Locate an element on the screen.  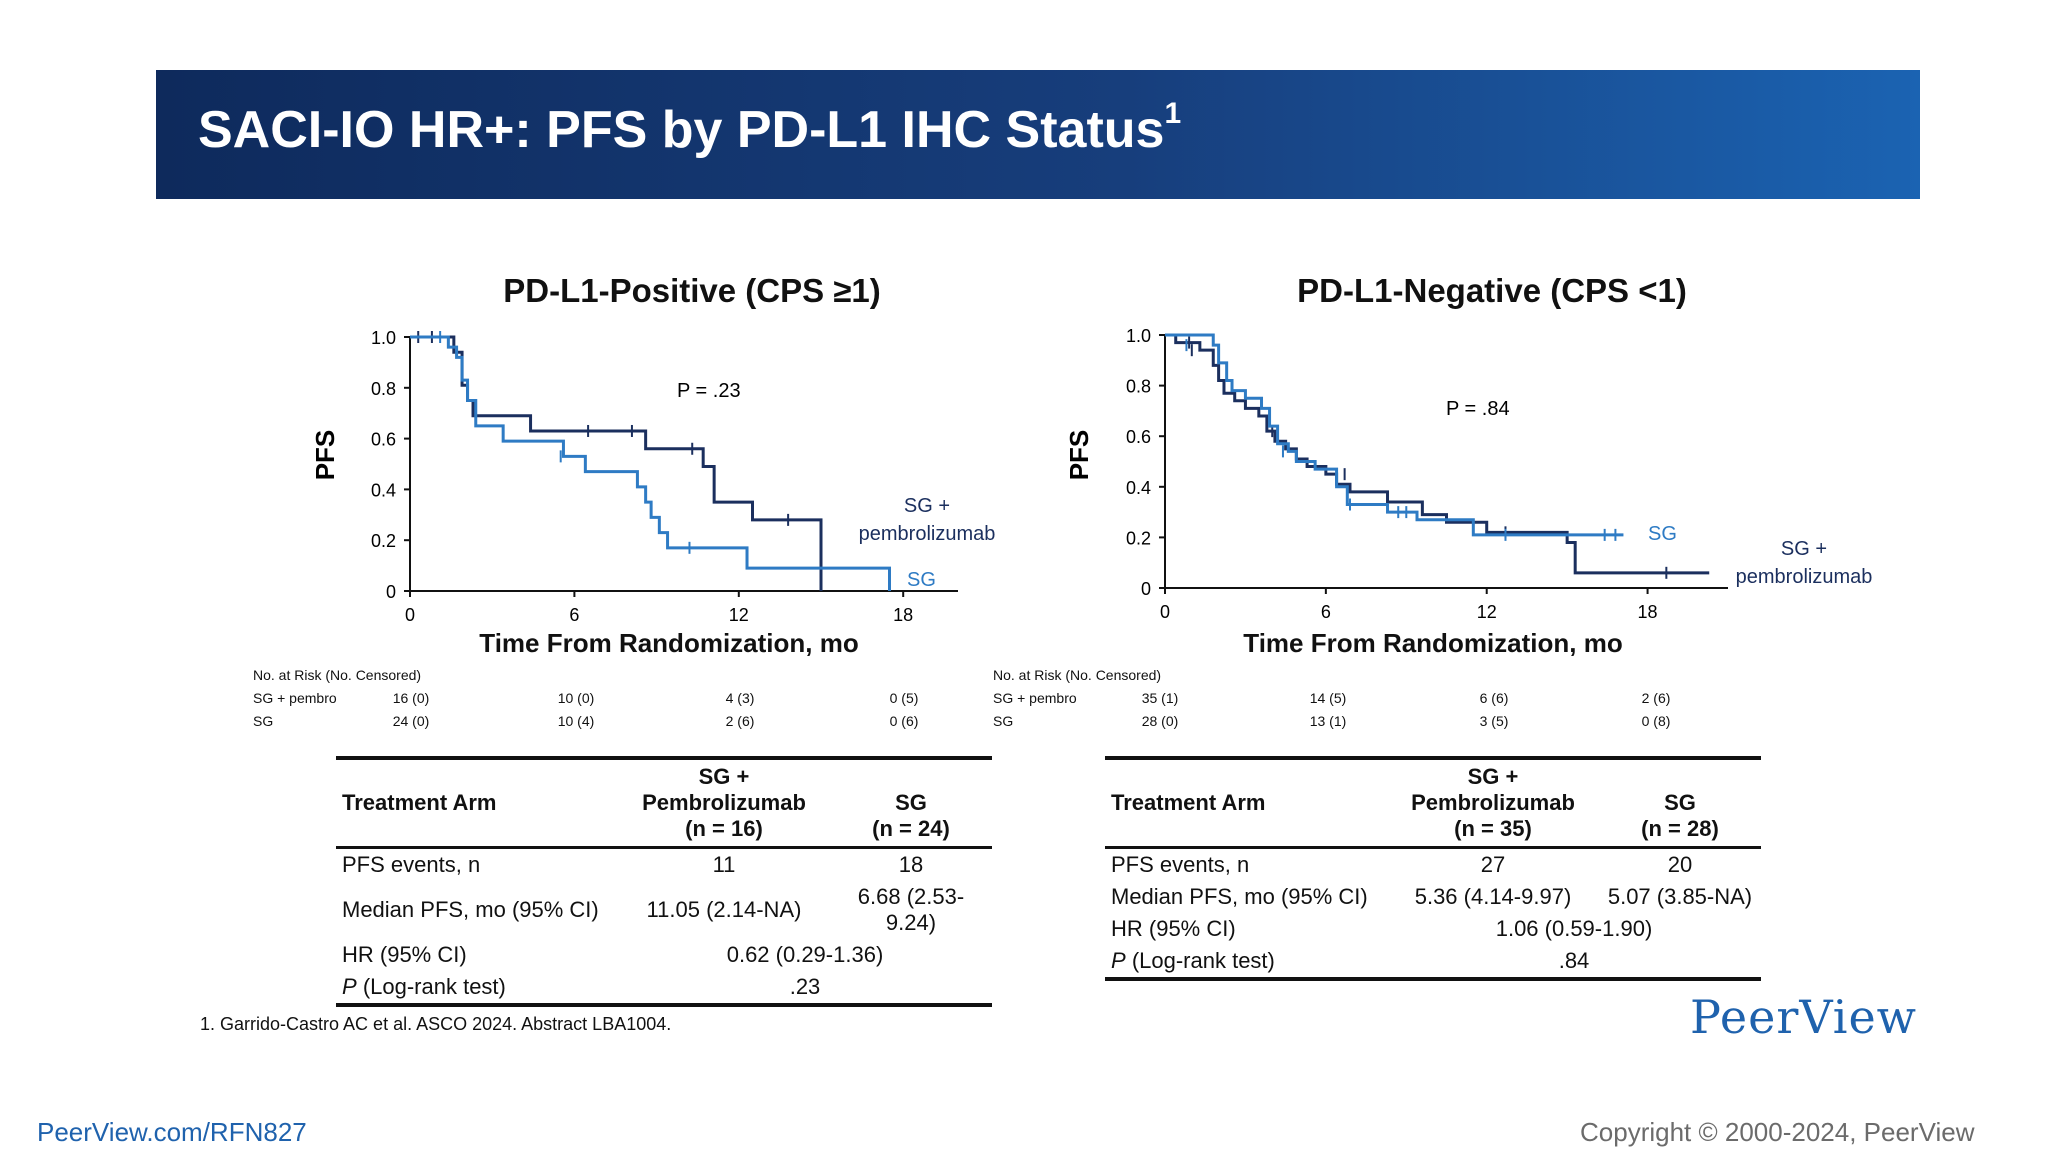
table-header-n: (n = 24) is located at coordinates (911, 828).